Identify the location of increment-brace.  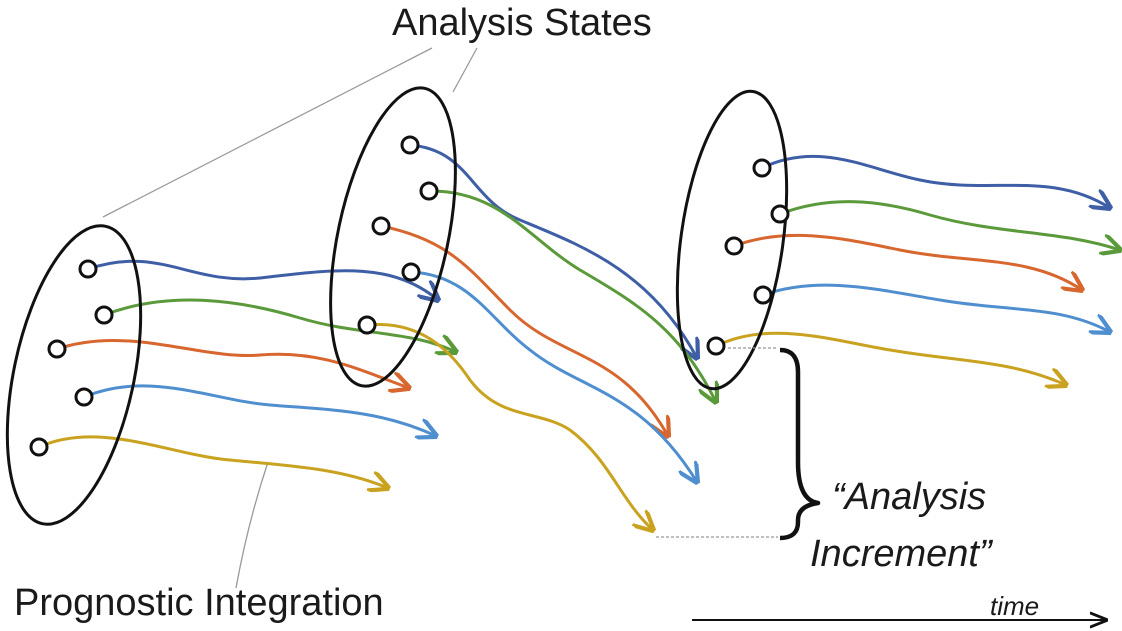
(800, 444).